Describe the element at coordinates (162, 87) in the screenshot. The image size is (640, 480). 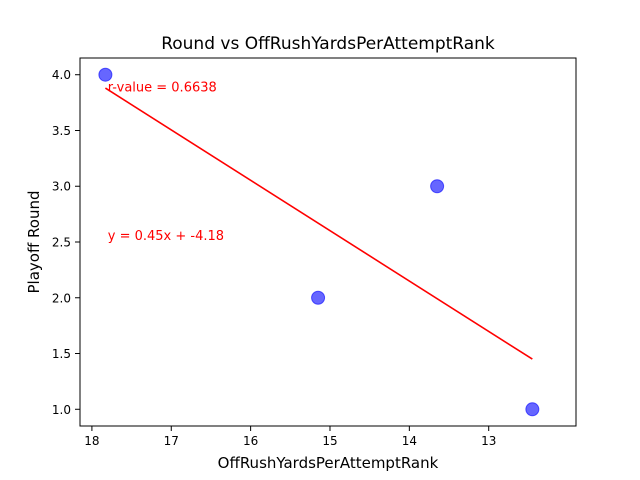
I see `annotation-text: r-value = 0.6638` at that location.